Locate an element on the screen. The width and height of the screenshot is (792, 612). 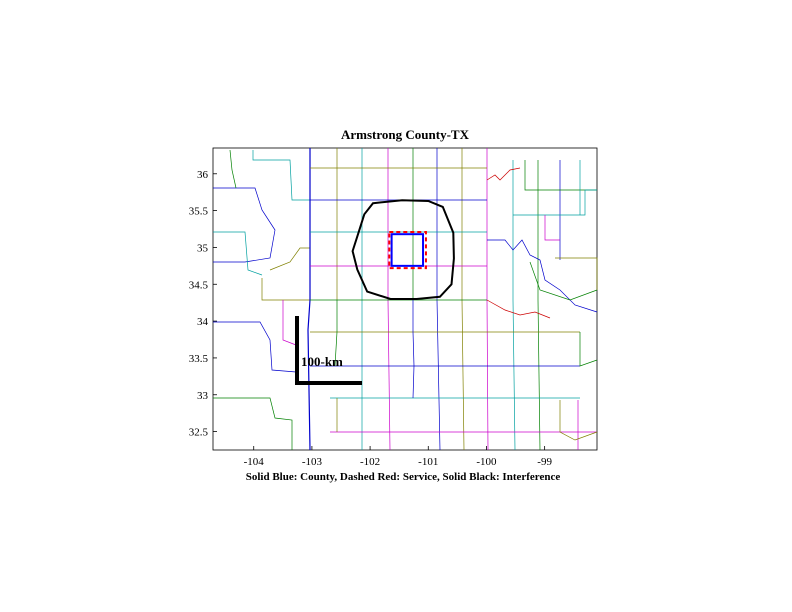
y-axis-ticks: 32.5 33 33.5 34 34.5 35 35.5 36 is located at coordinates (203, 304).